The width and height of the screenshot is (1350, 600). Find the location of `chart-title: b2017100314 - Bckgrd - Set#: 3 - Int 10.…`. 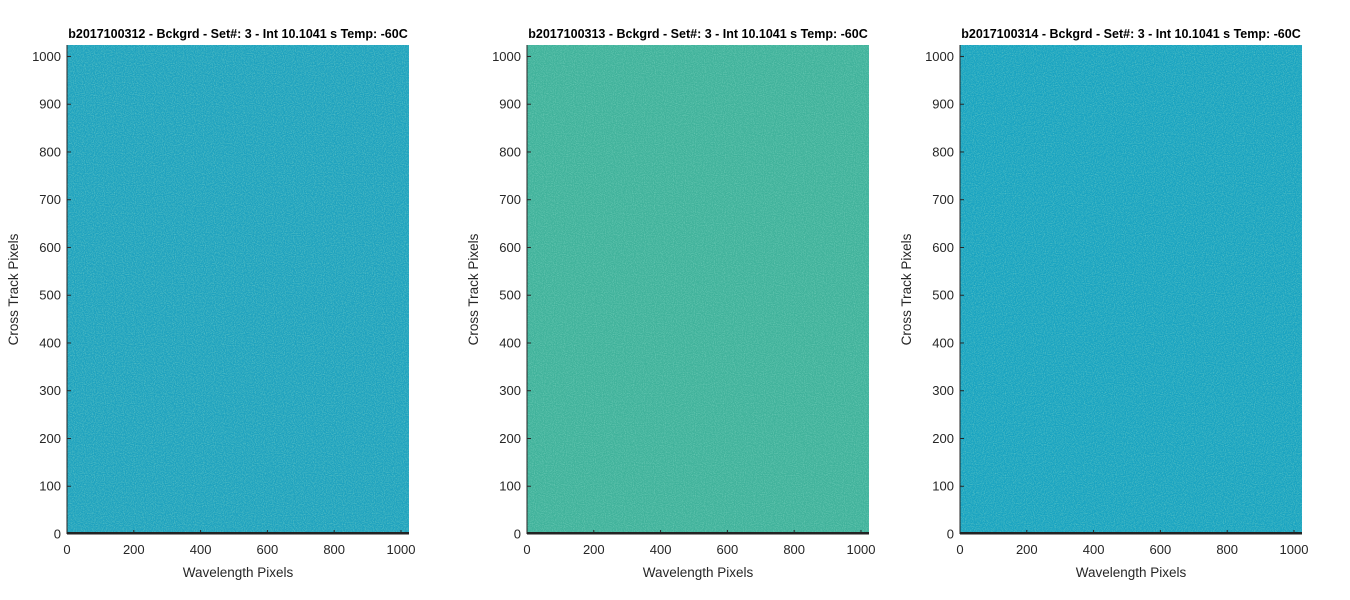

chart-title: b2017100314 - Bckgrd - Set#: 3 - Int 10.… is located at coordinates (1131, 34).